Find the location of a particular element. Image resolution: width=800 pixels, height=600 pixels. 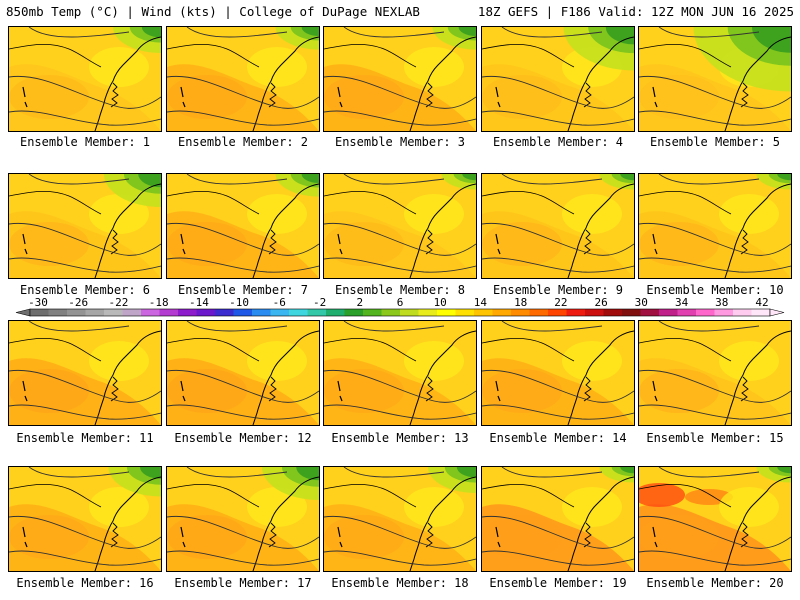

ensemble-member-label: Ensemble Member: 14 is located at coordinates (558, 438).